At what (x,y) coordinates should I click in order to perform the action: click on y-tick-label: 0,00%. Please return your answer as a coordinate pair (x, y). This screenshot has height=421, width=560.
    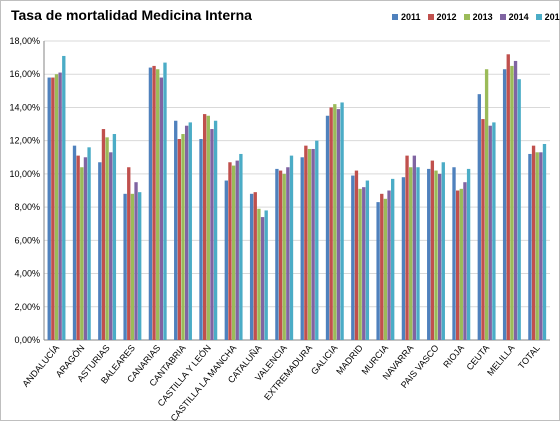
    Looking at the image, I should click on (27, 340).